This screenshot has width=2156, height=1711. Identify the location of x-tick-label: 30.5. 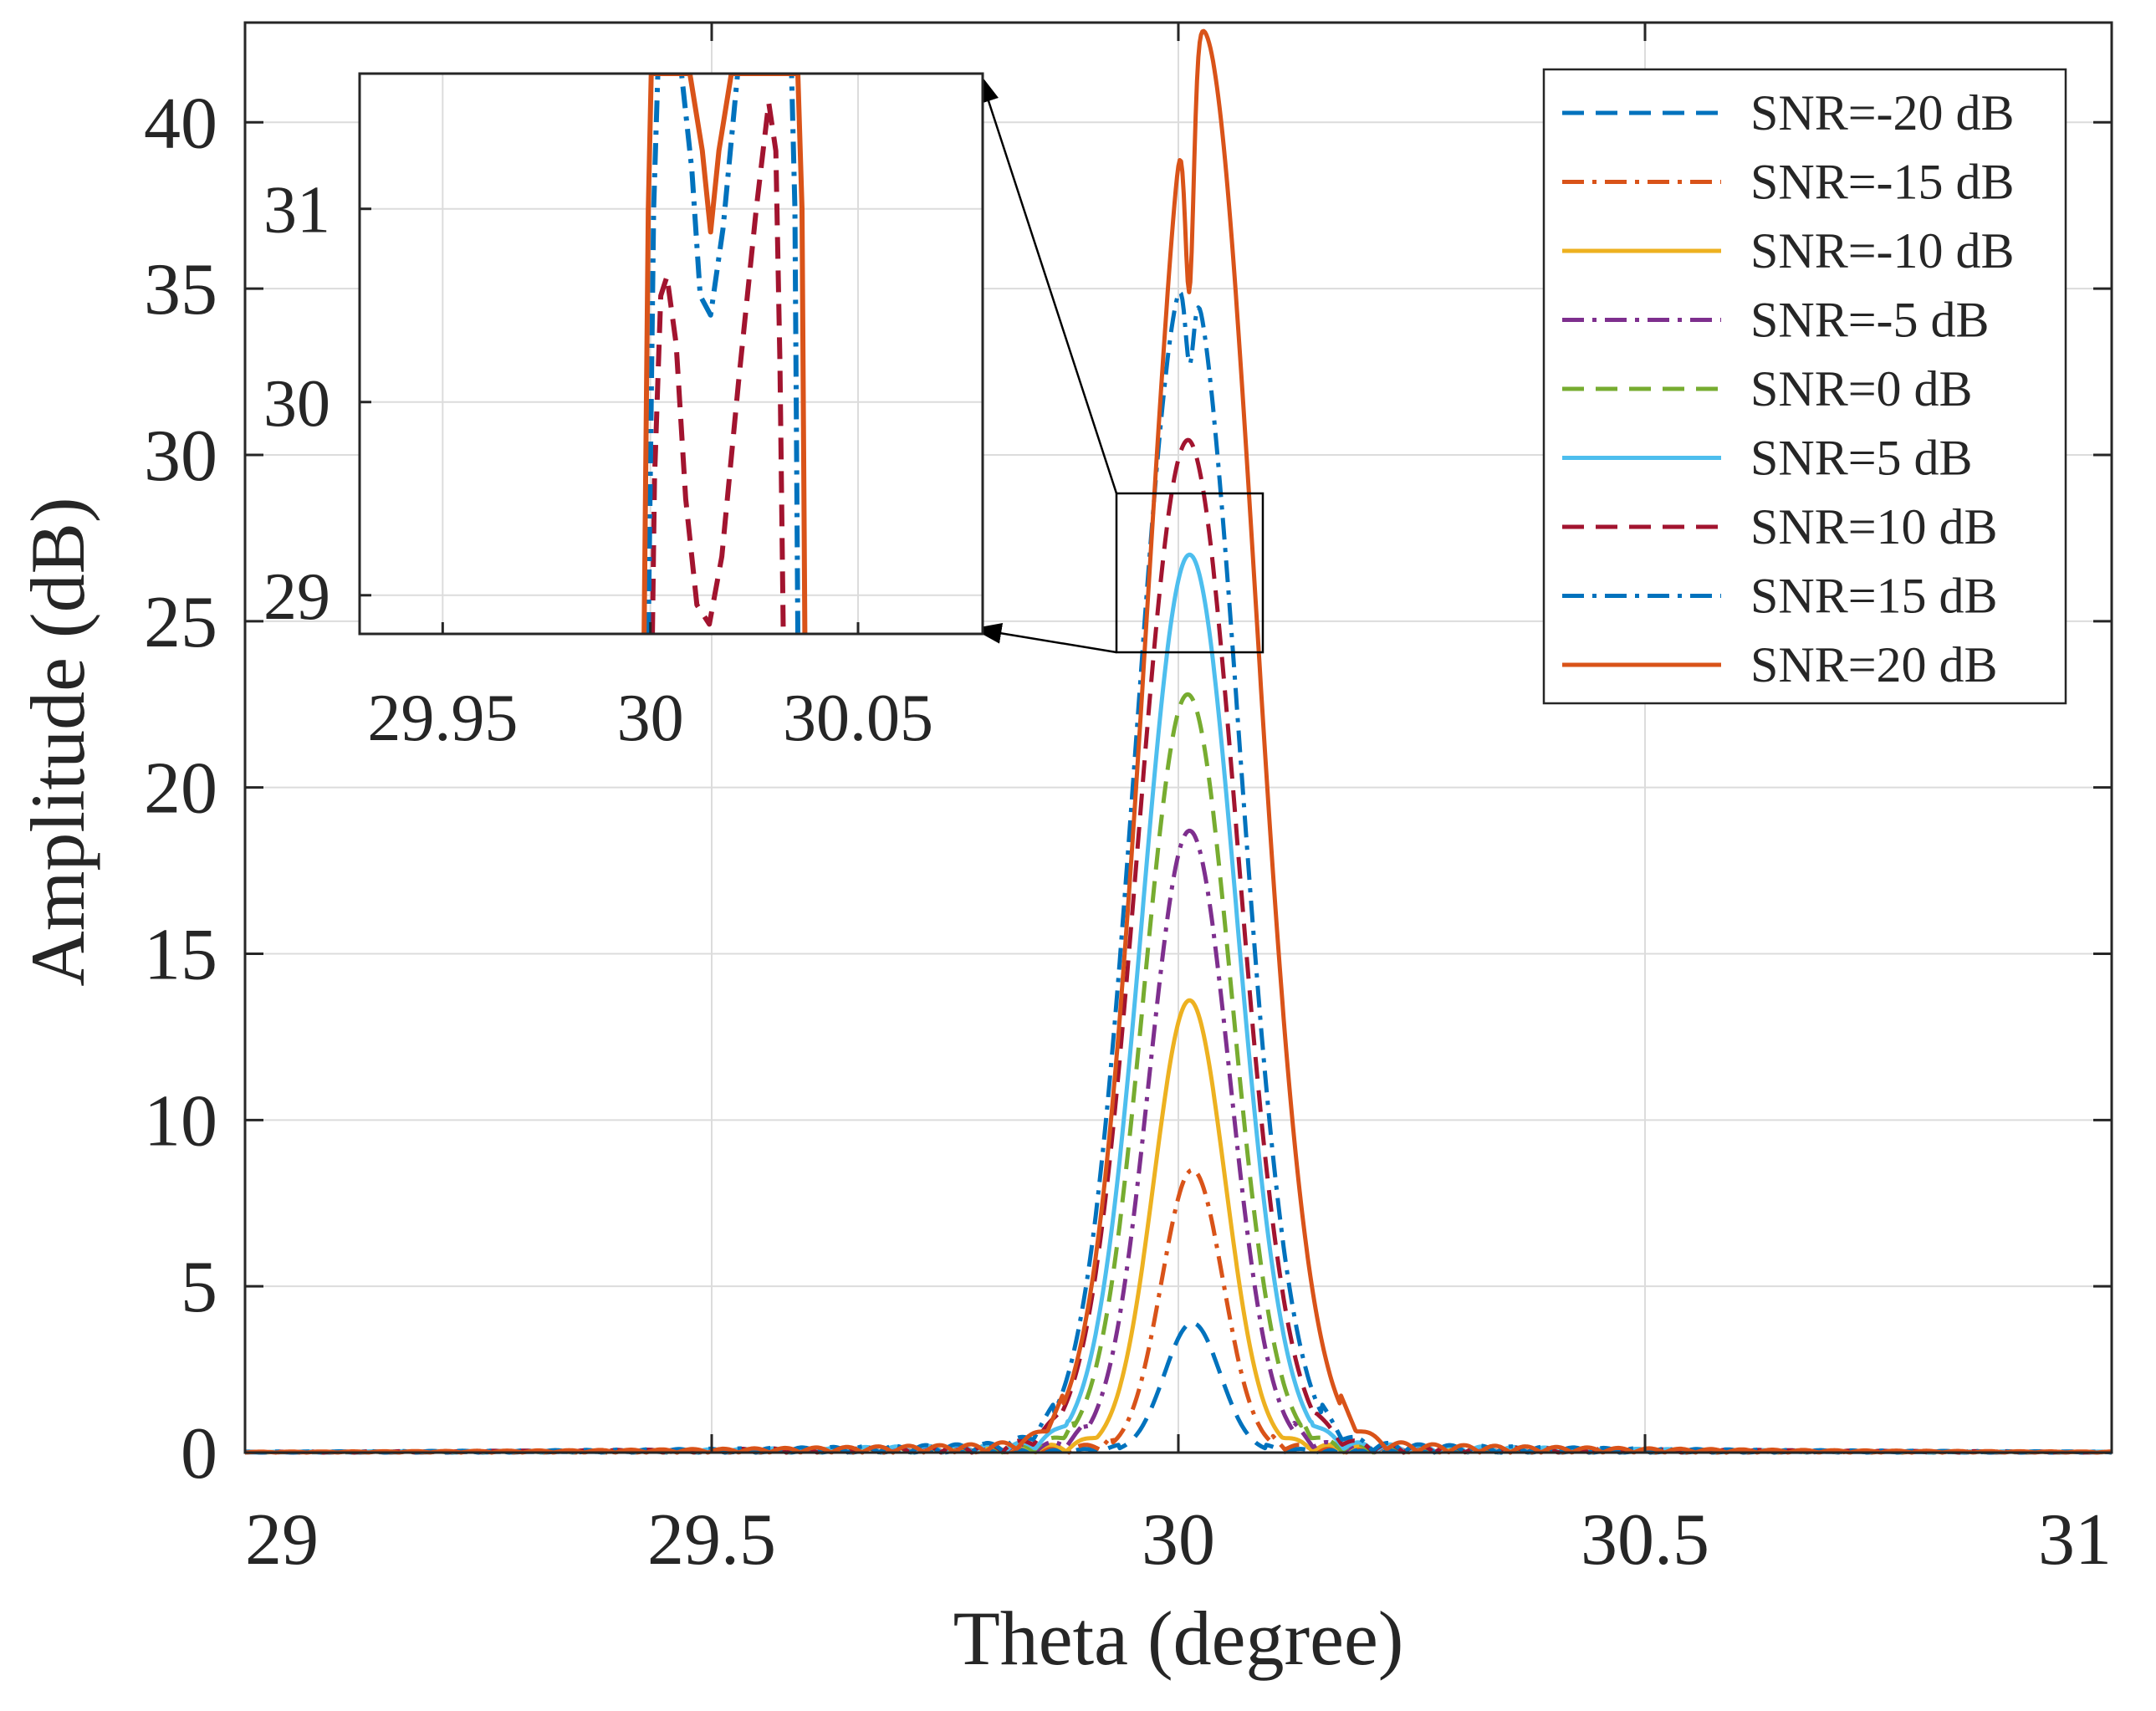
(1645, 1540).